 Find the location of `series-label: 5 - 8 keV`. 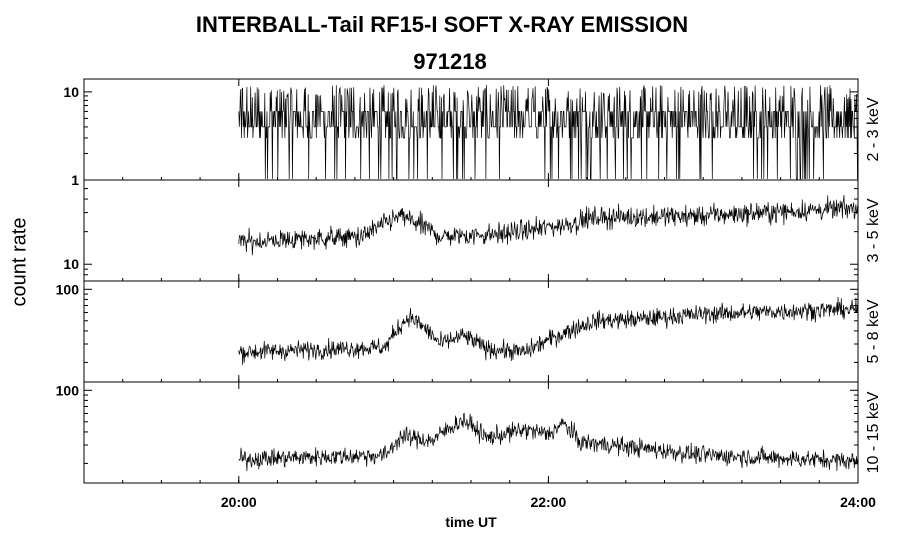

series-label: 5 - 8 keV is located at coordinates (873, 331).